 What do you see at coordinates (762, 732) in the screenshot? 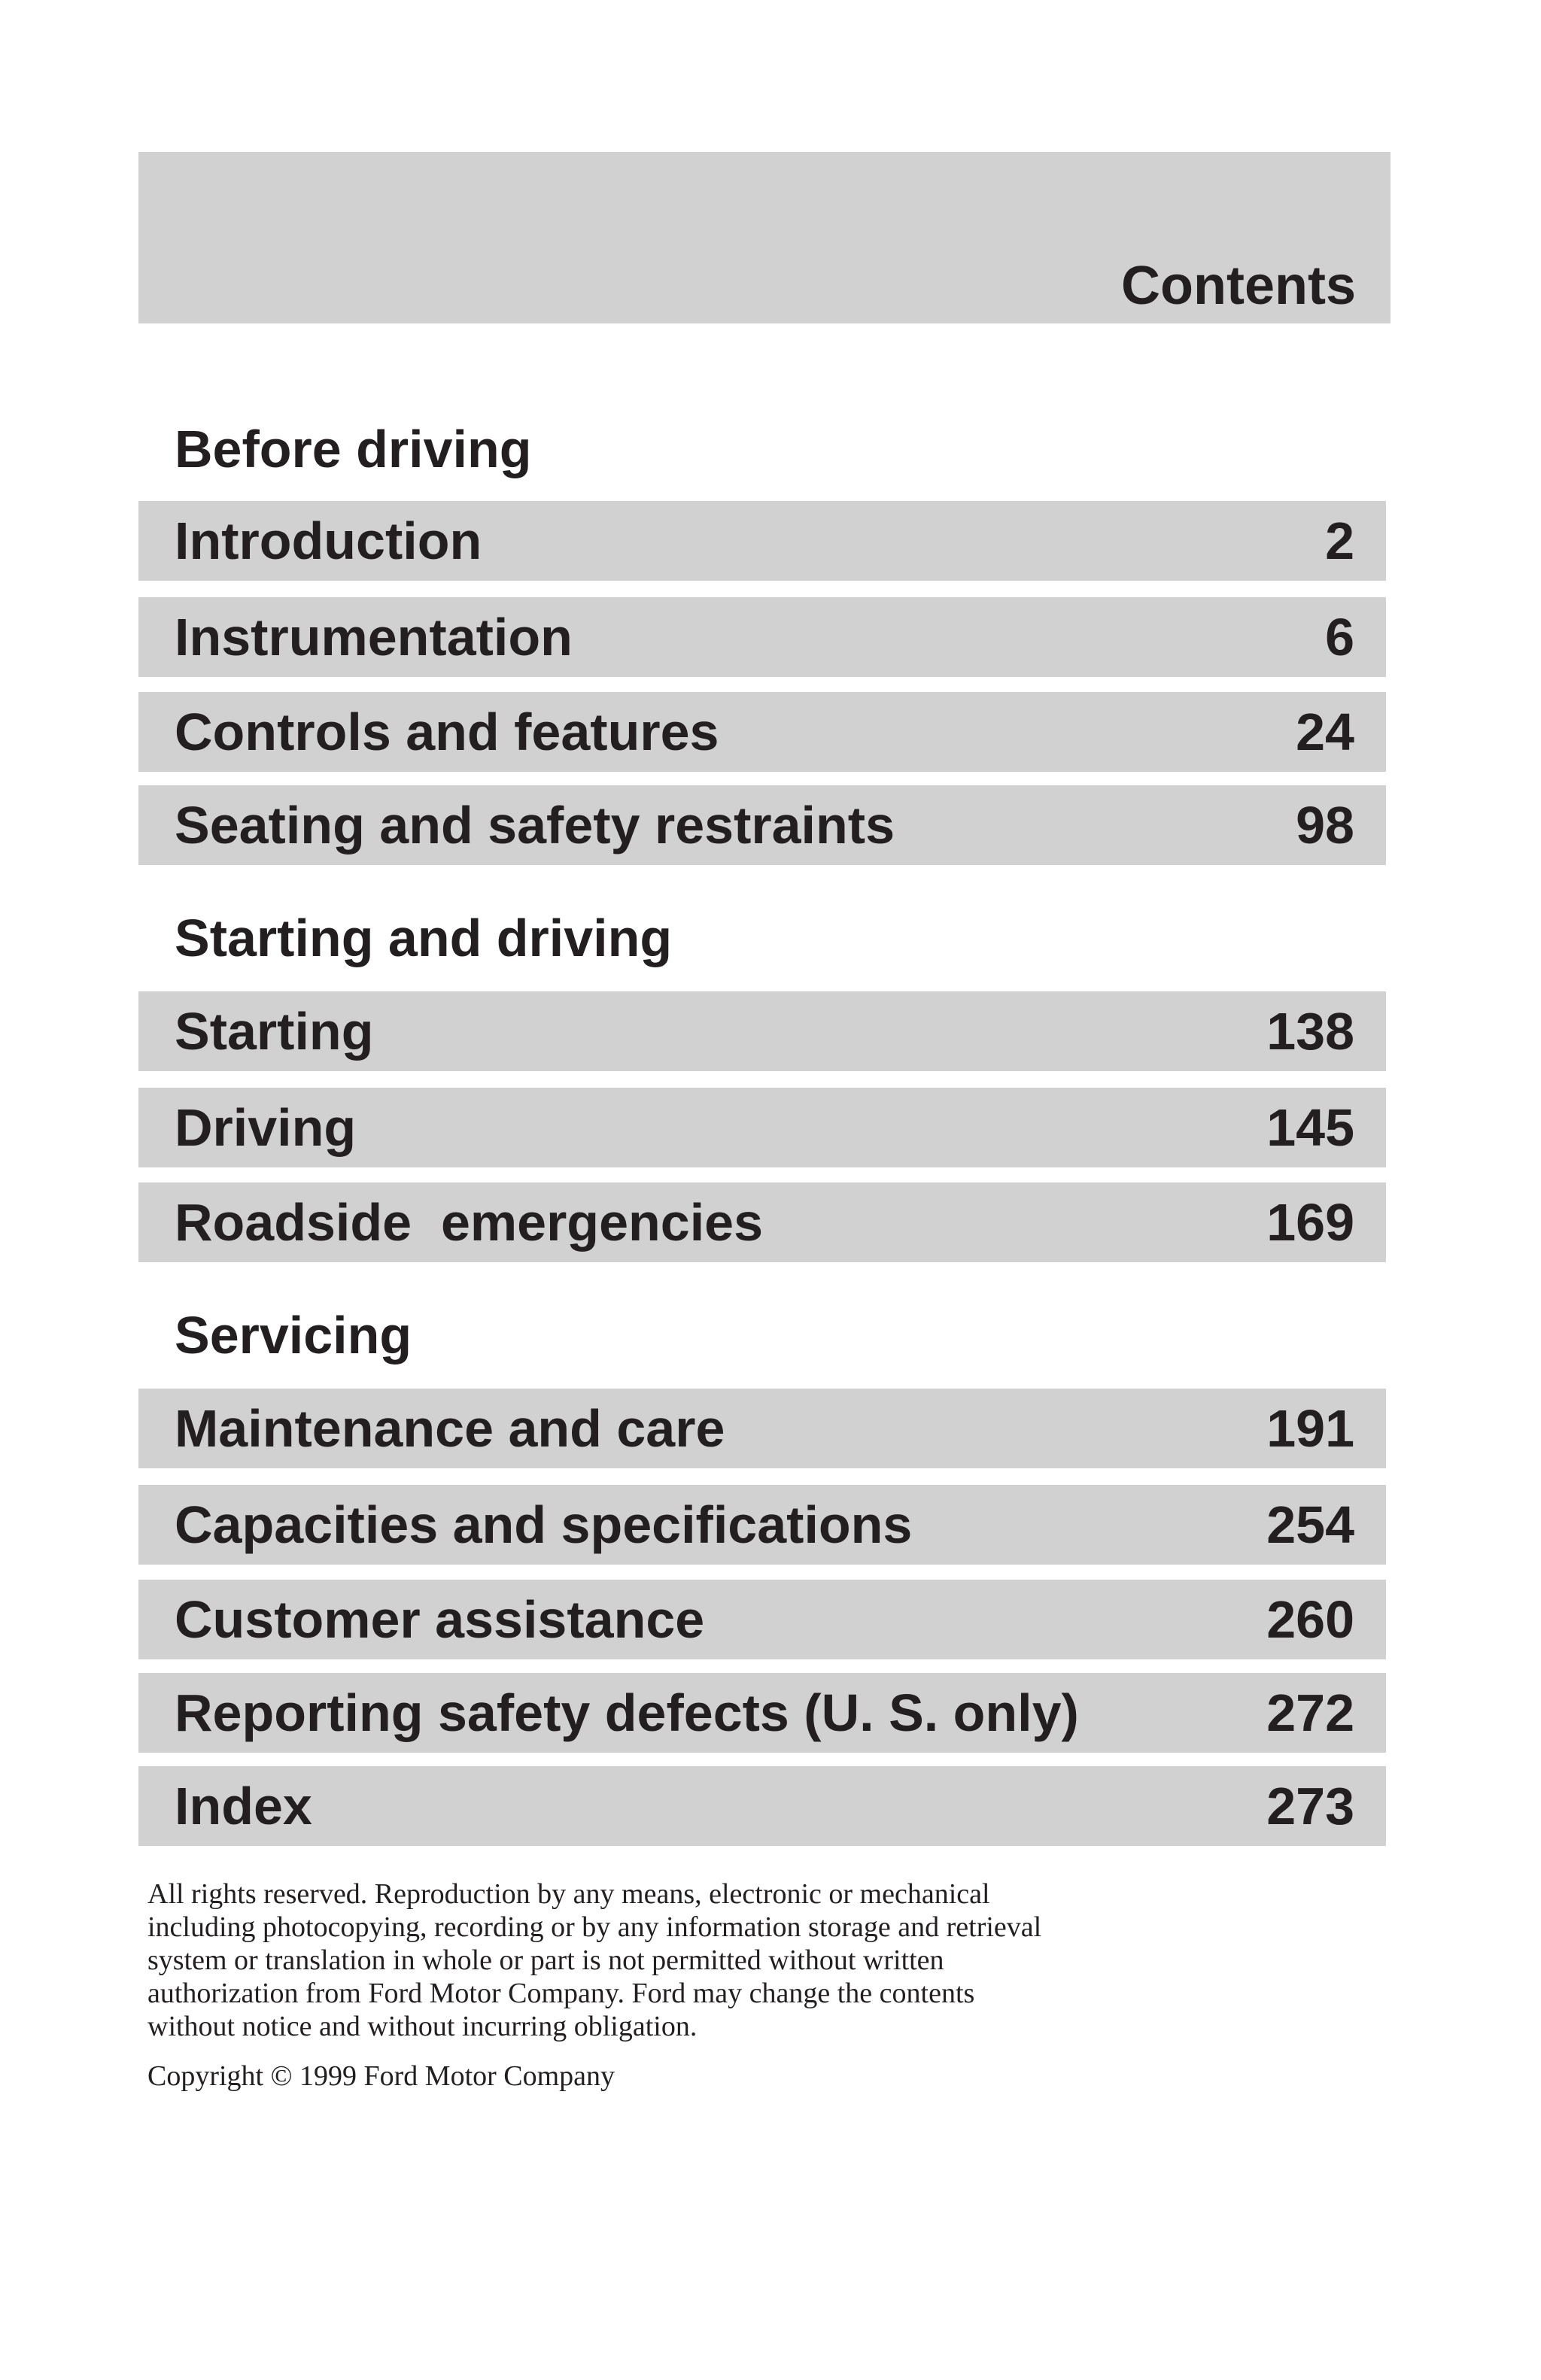
I see `toc-entry-controls-and-features: Controls and features 24` at bounding box center [762, 732].